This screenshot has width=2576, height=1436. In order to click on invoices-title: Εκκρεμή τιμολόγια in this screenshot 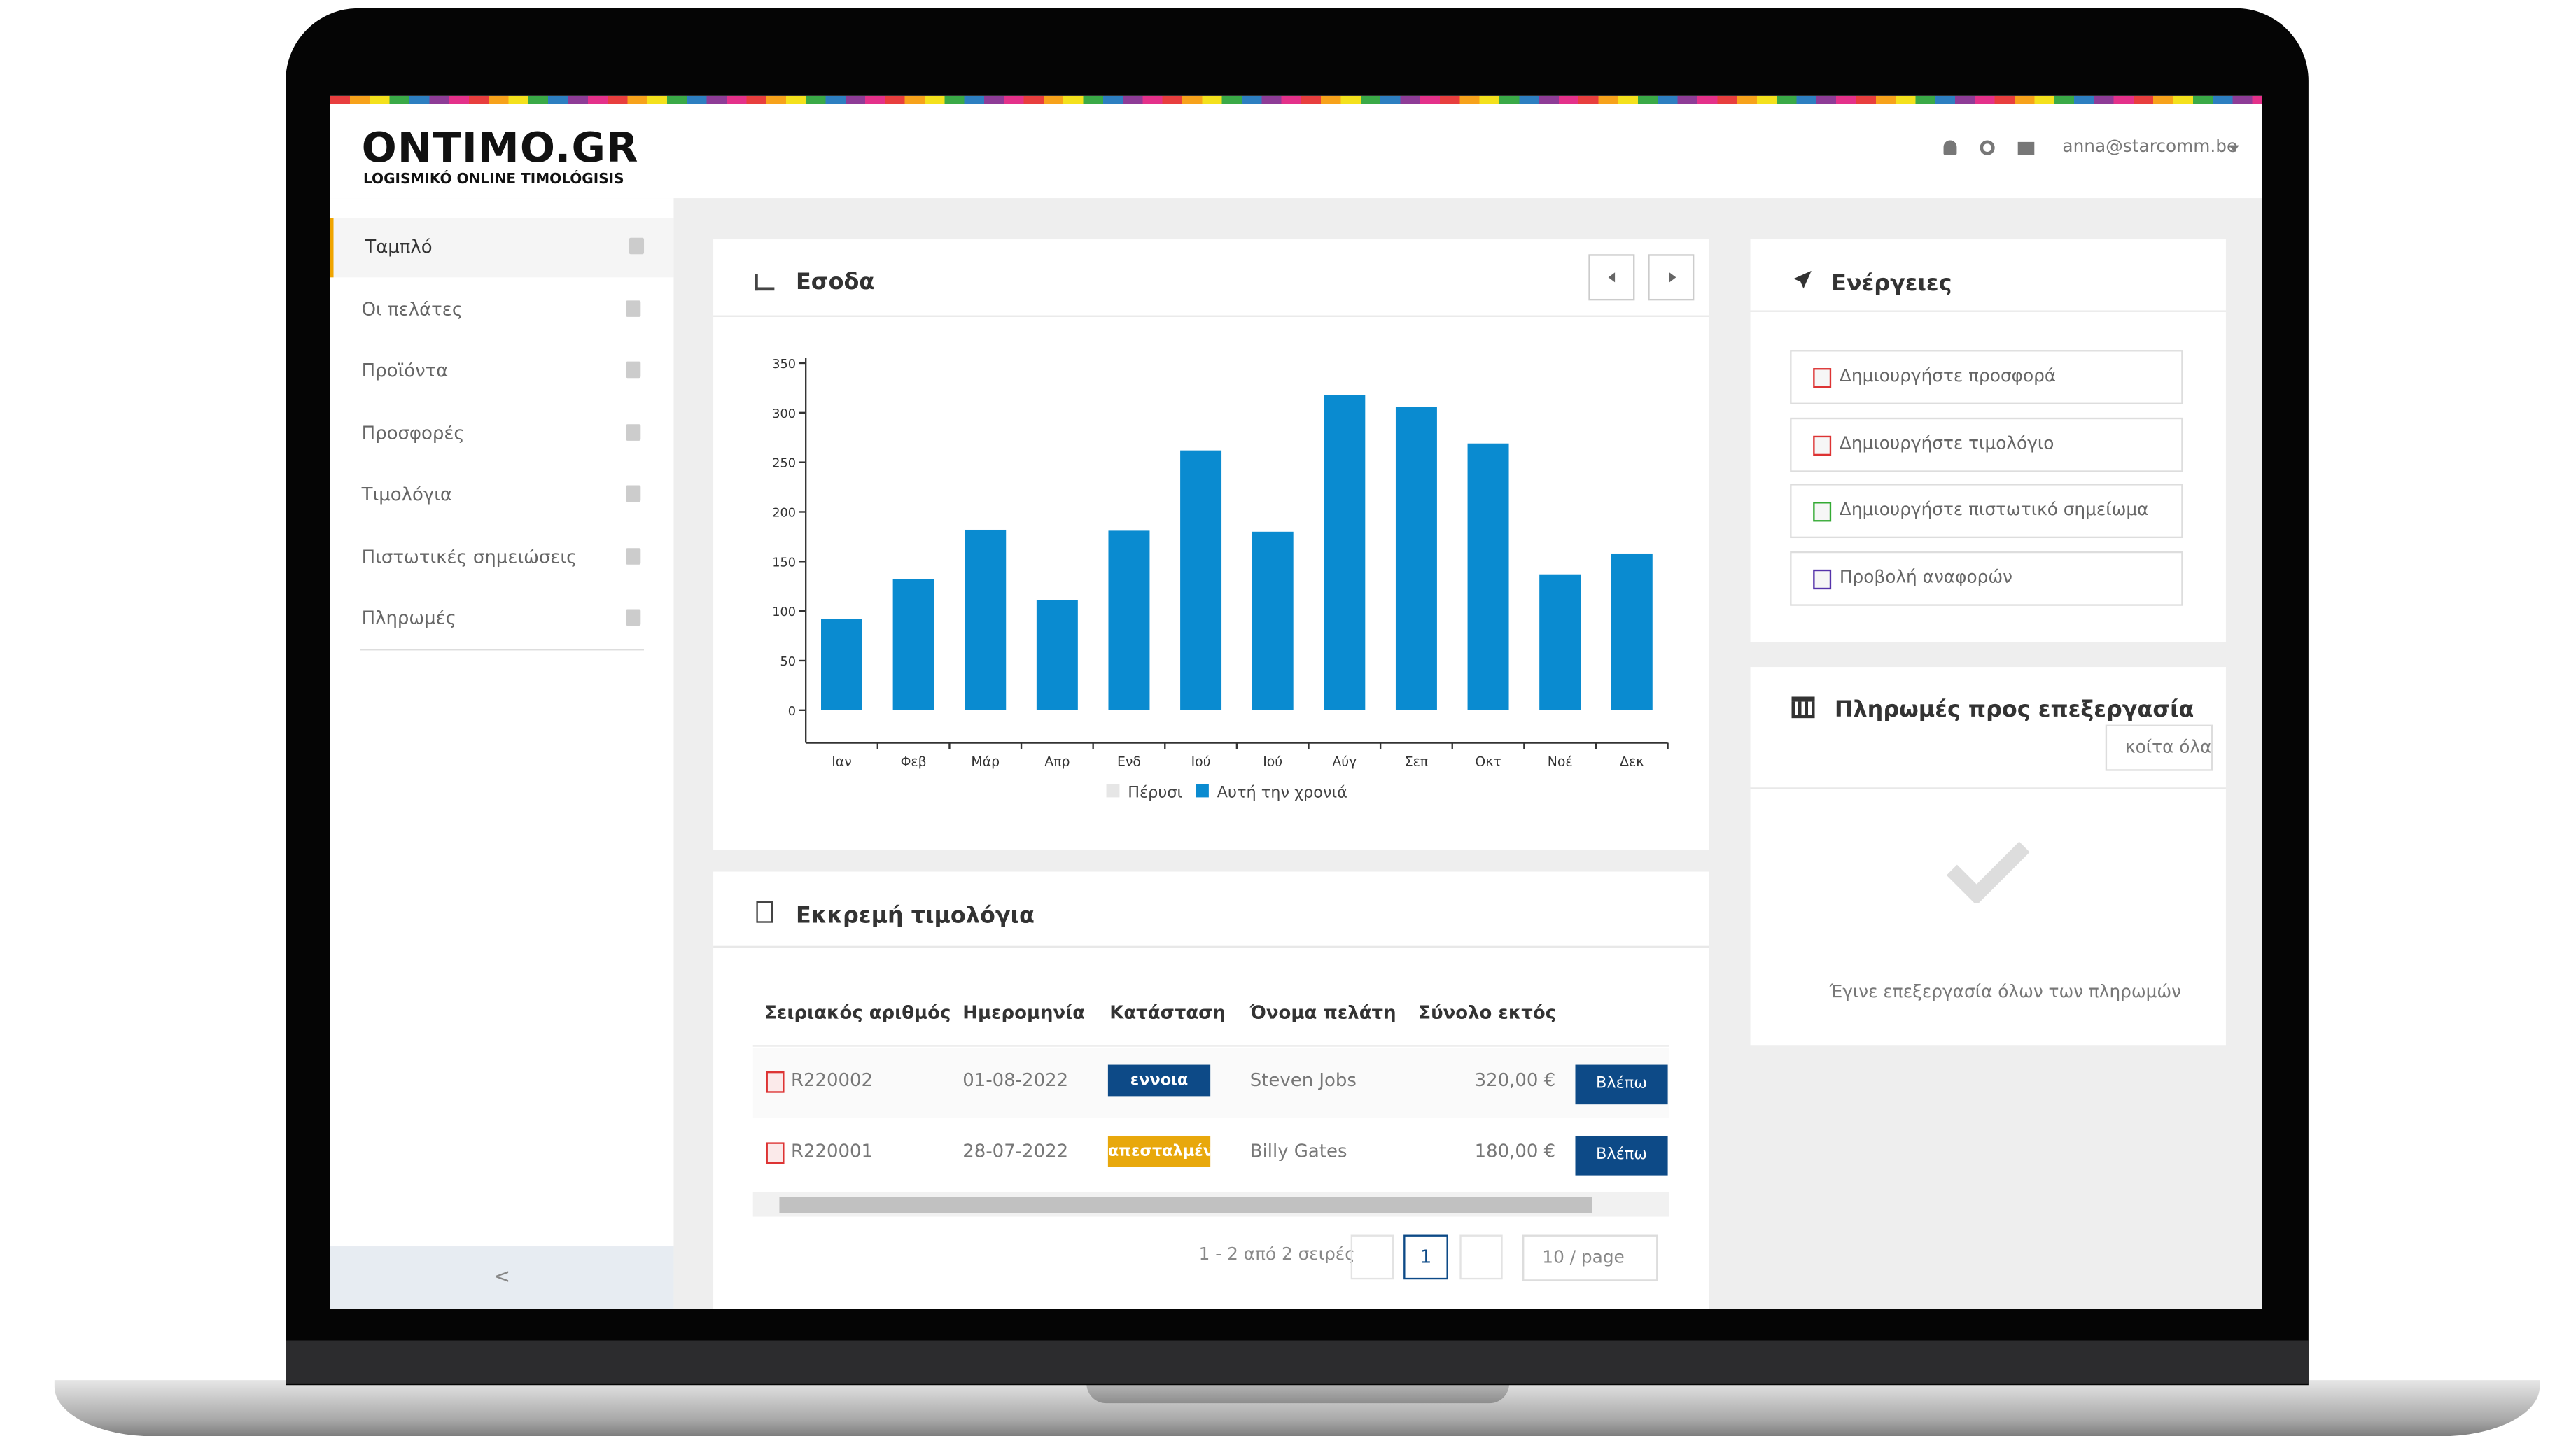, I will do `click(915, 916)`.